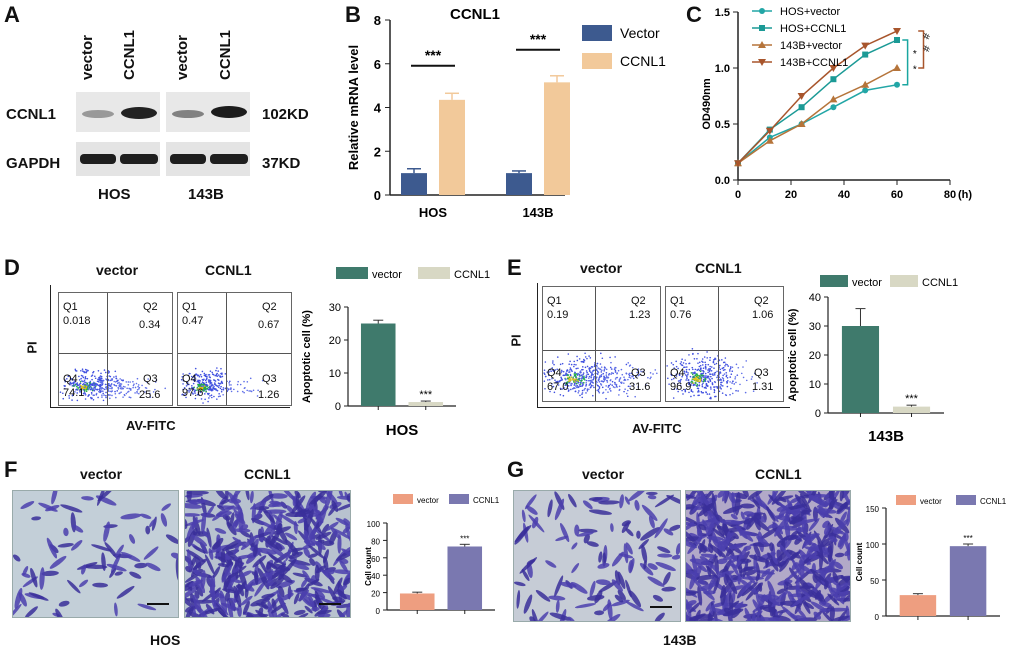 This screenshot has width=1020, height=649. Describe the element at coordinates (603, 474) in the screenshot. I see `transwell-g-vector-title: vector` at that location.